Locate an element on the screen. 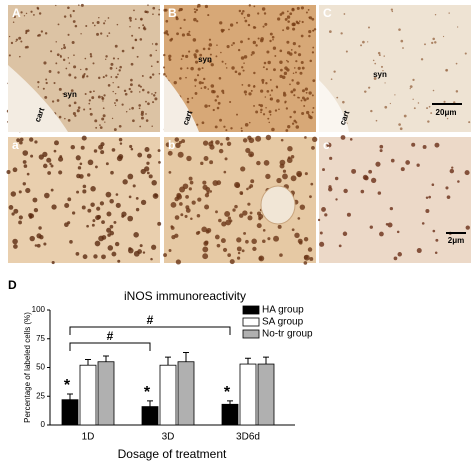 The image size is (474, 468). significance-star: * is located at coordinates (67, 385).